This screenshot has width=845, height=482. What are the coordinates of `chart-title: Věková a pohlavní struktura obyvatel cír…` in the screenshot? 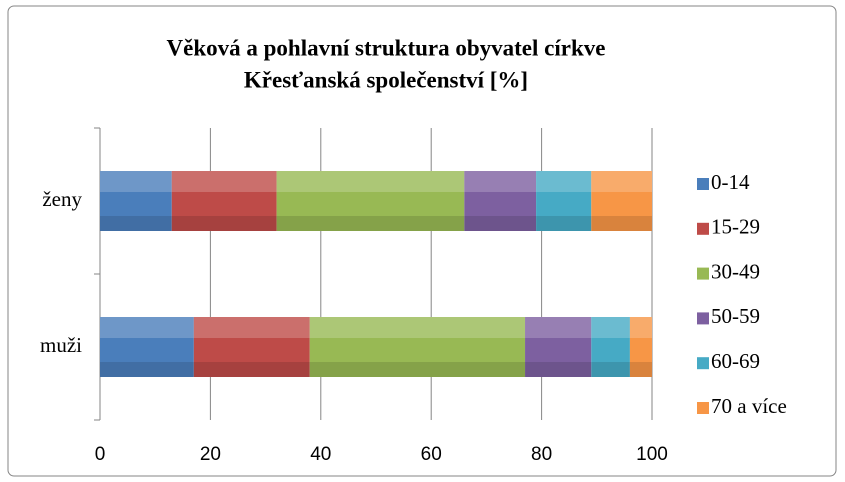 It's located at (386, 47).